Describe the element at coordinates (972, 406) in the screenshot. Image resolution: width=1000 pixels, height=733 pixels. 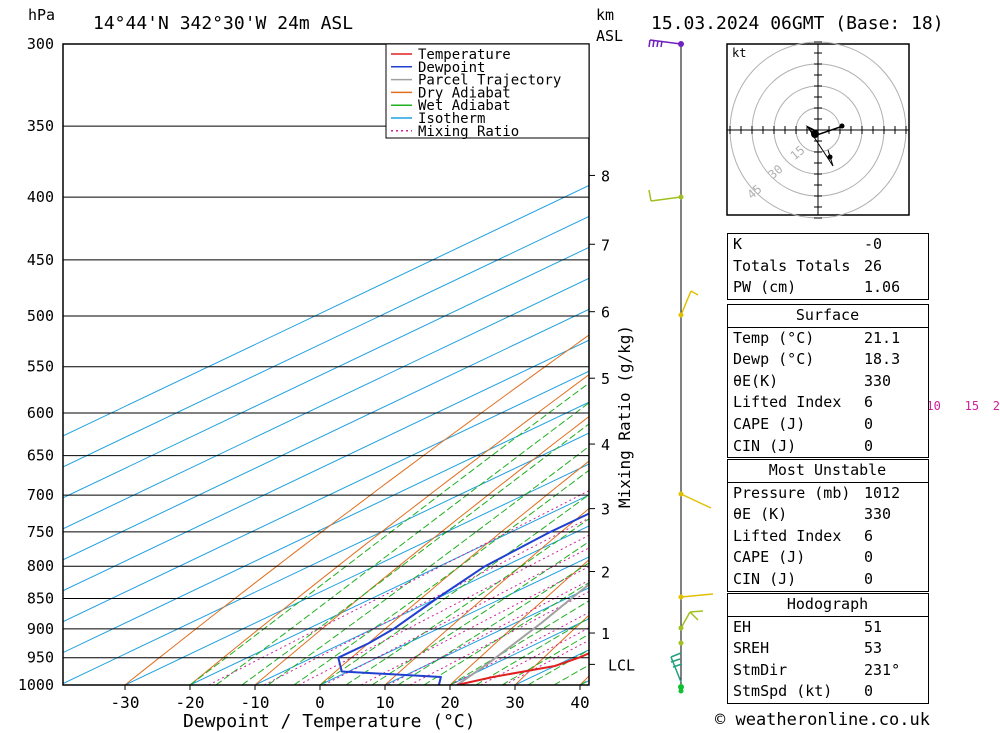
I see `mixing-ratio-label: 15` at that location.